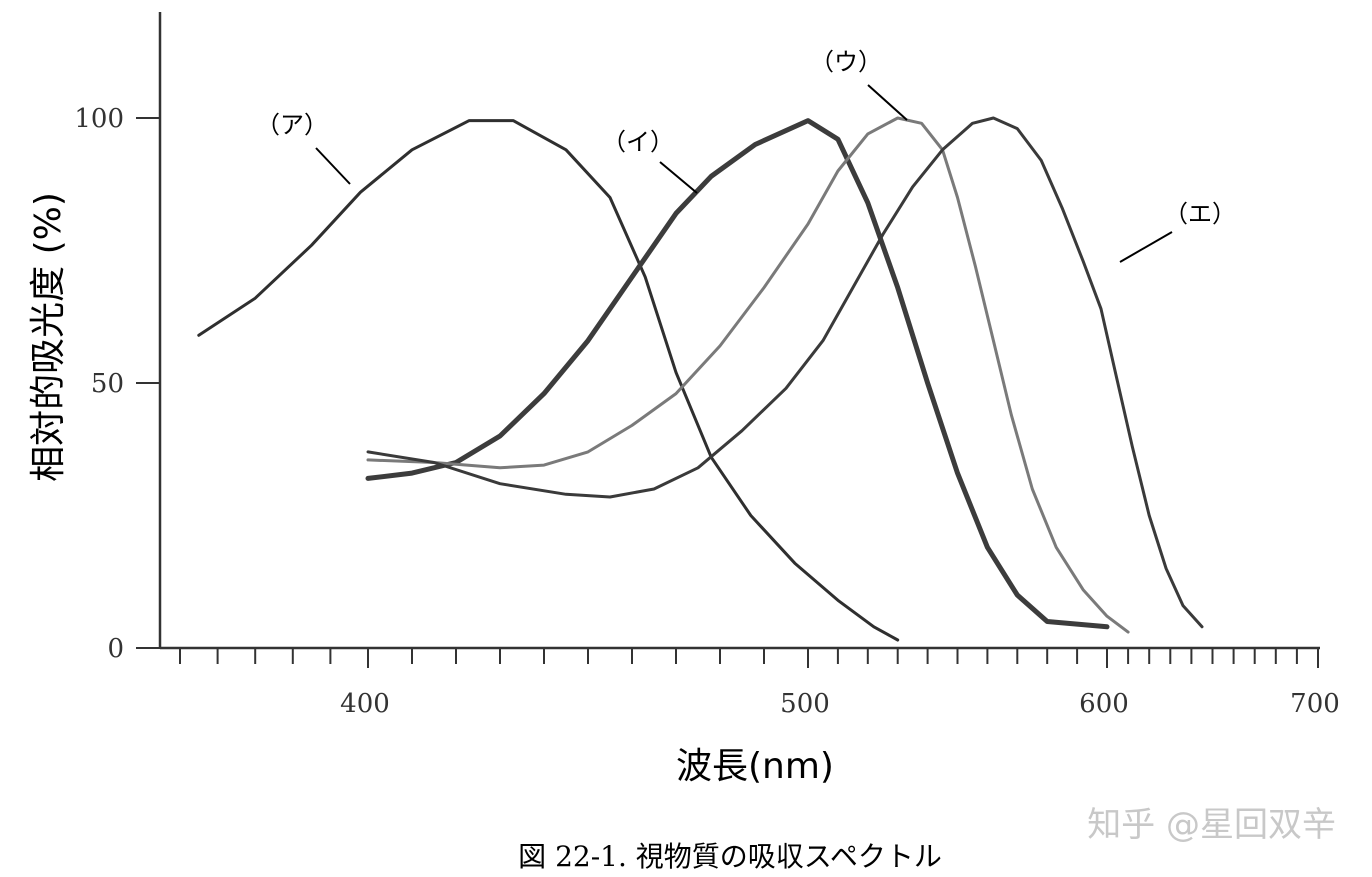 The height and width of the screenshot is (877, 1372). What do you see at coordinates (292, 125) in the screenshot?
I see `series-label-1: （ア）` at bounding box center [292, 125].